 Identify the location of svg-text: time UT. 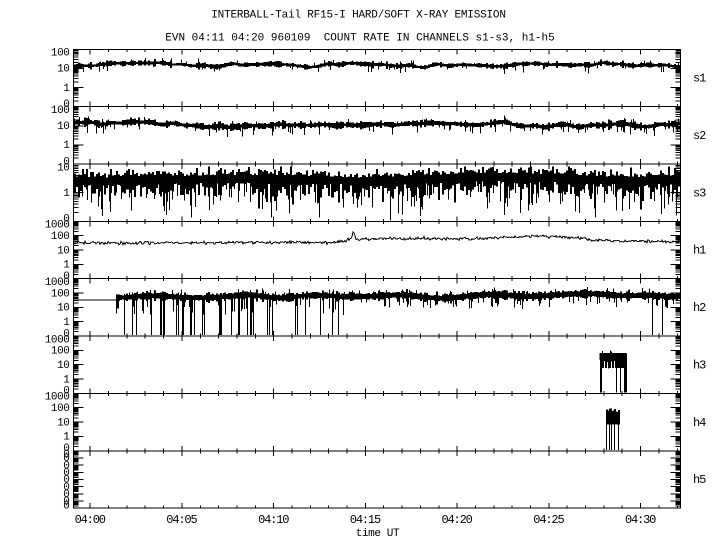
(378, 534).